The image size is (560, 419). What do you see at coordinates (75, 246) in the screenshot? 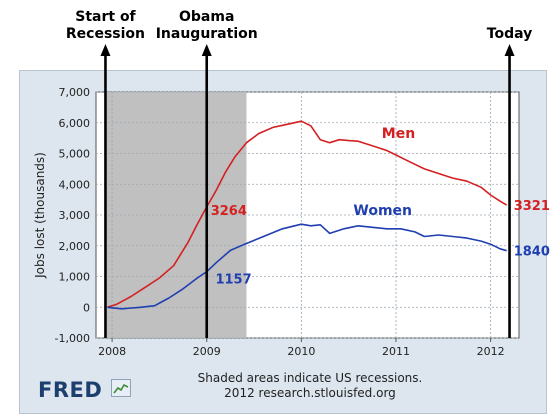
I see `y-tick-label: 2,000` at bounding box center [75, 246].